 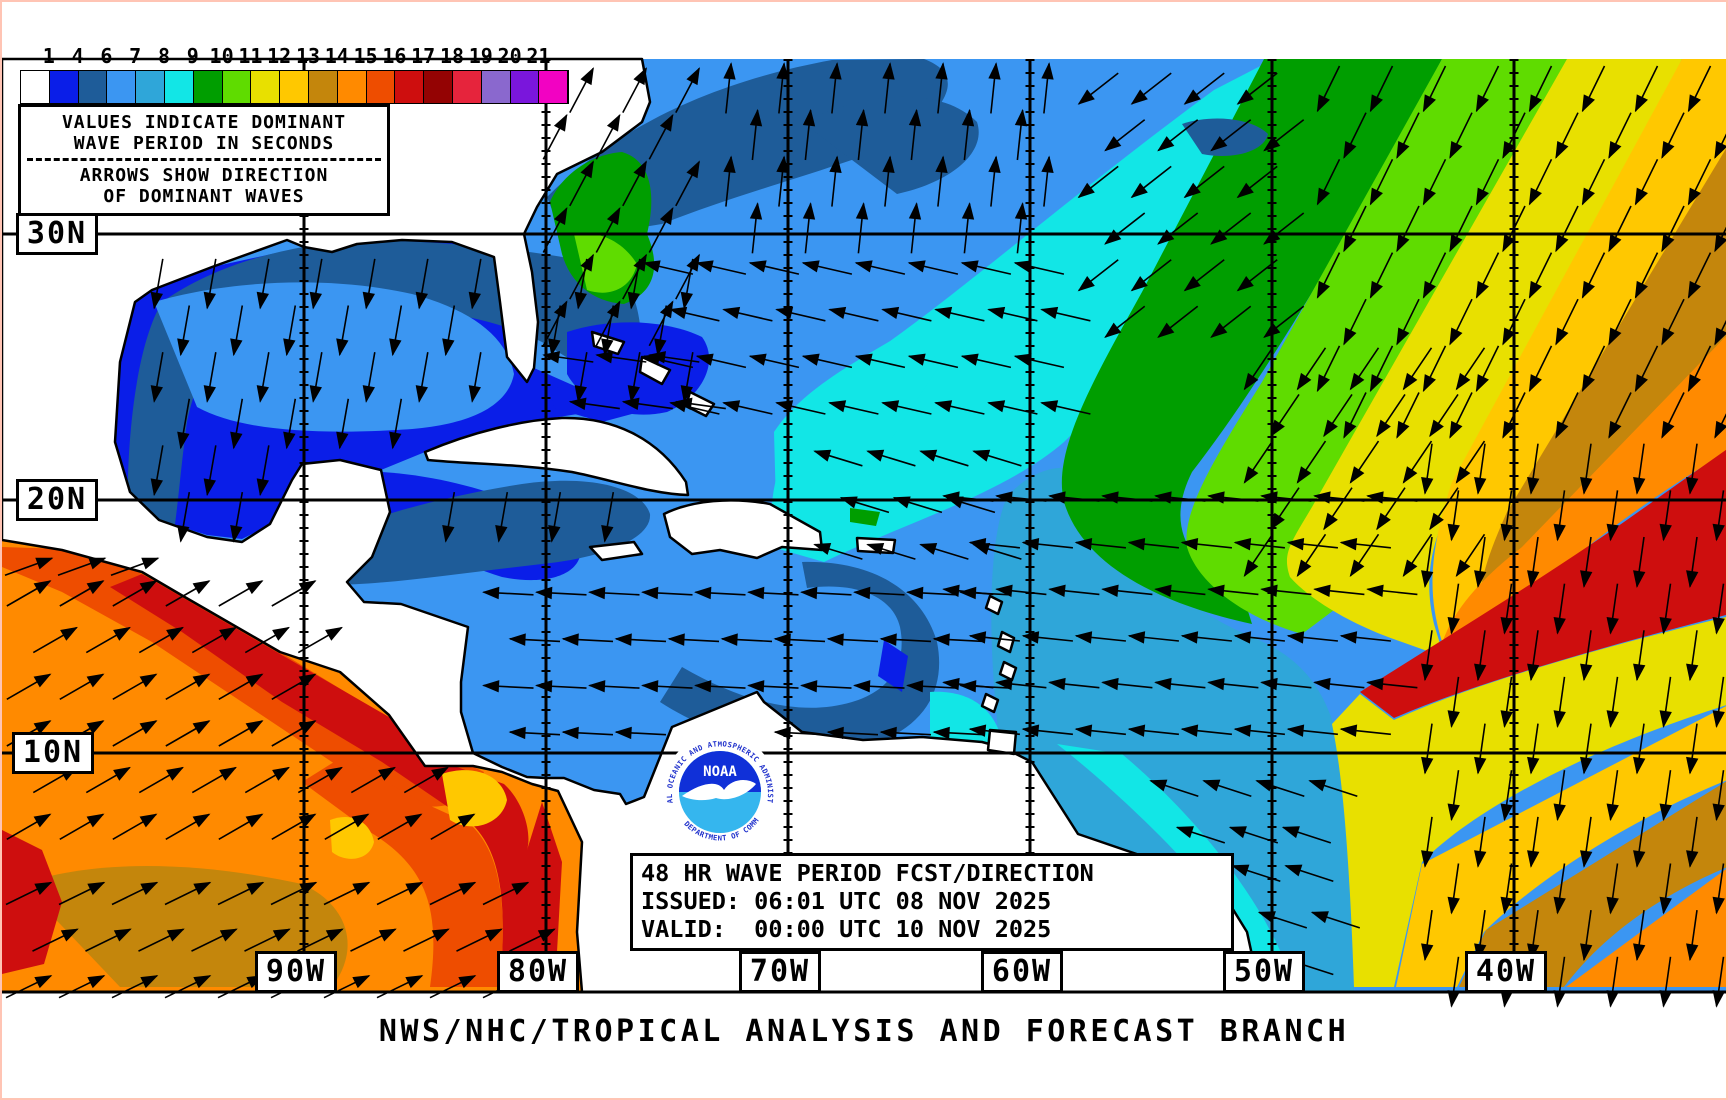 I want to click on colorbar-label: 6, so click(x=106, y=56).